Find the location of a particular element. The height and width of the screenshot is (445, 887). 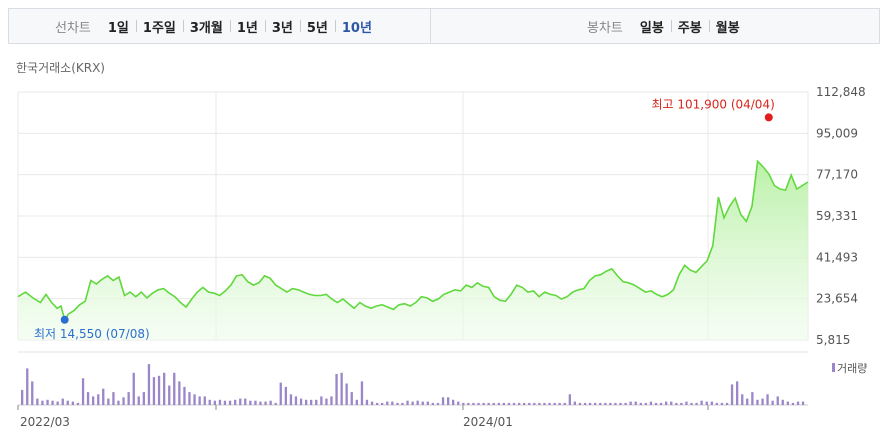

tab-1-day: 1일 is located at coordinates (118, 28).